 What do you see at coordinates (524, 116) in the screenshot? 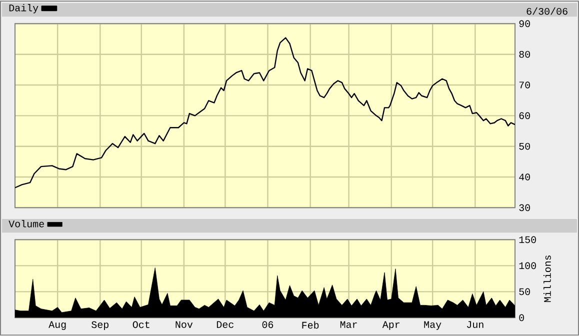
I see `y-tick-label: 60` at bounding box center [524, 116].